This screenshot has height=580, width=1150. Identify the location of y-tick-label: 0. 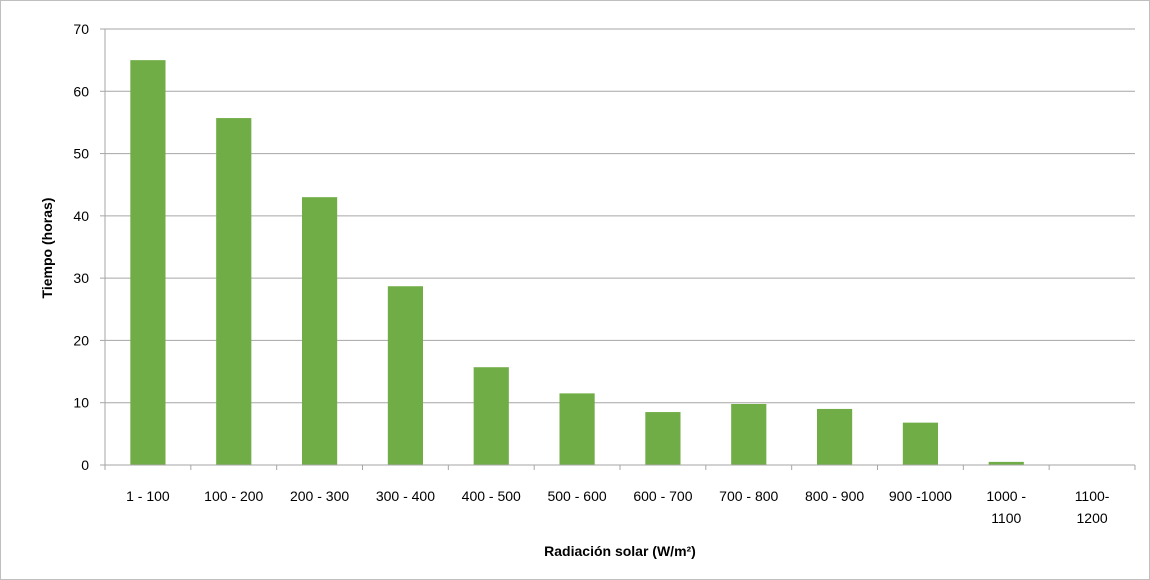
(85, 465).